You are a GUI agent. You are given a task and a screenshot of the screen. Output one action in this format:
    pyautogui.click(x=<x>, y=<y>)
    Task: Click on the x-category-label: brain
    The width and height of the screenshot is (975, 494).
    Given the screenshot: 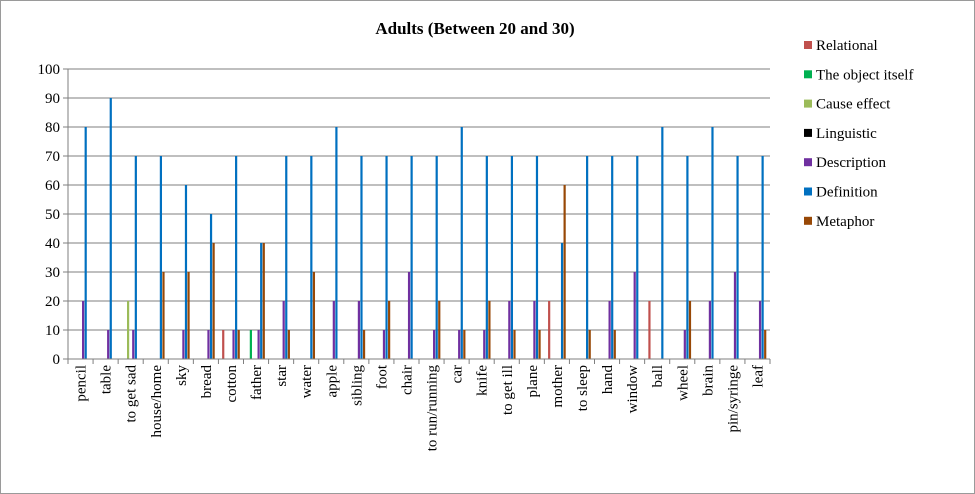 What is the action you would take?
    pyautogui.click(x=708, y=380)
    